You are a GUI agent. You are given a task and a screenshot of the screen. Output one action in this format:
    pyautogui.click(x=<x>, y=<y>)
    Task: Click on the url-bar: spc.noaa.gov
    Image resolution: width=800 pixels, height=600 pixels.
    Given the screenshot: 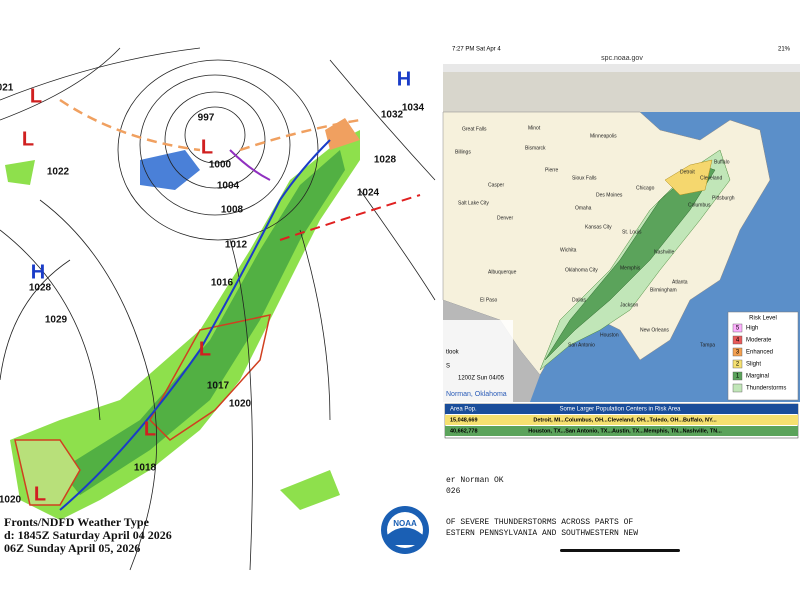 What is the action you would take?
    pyautogui.click(x=622, y=58)
    